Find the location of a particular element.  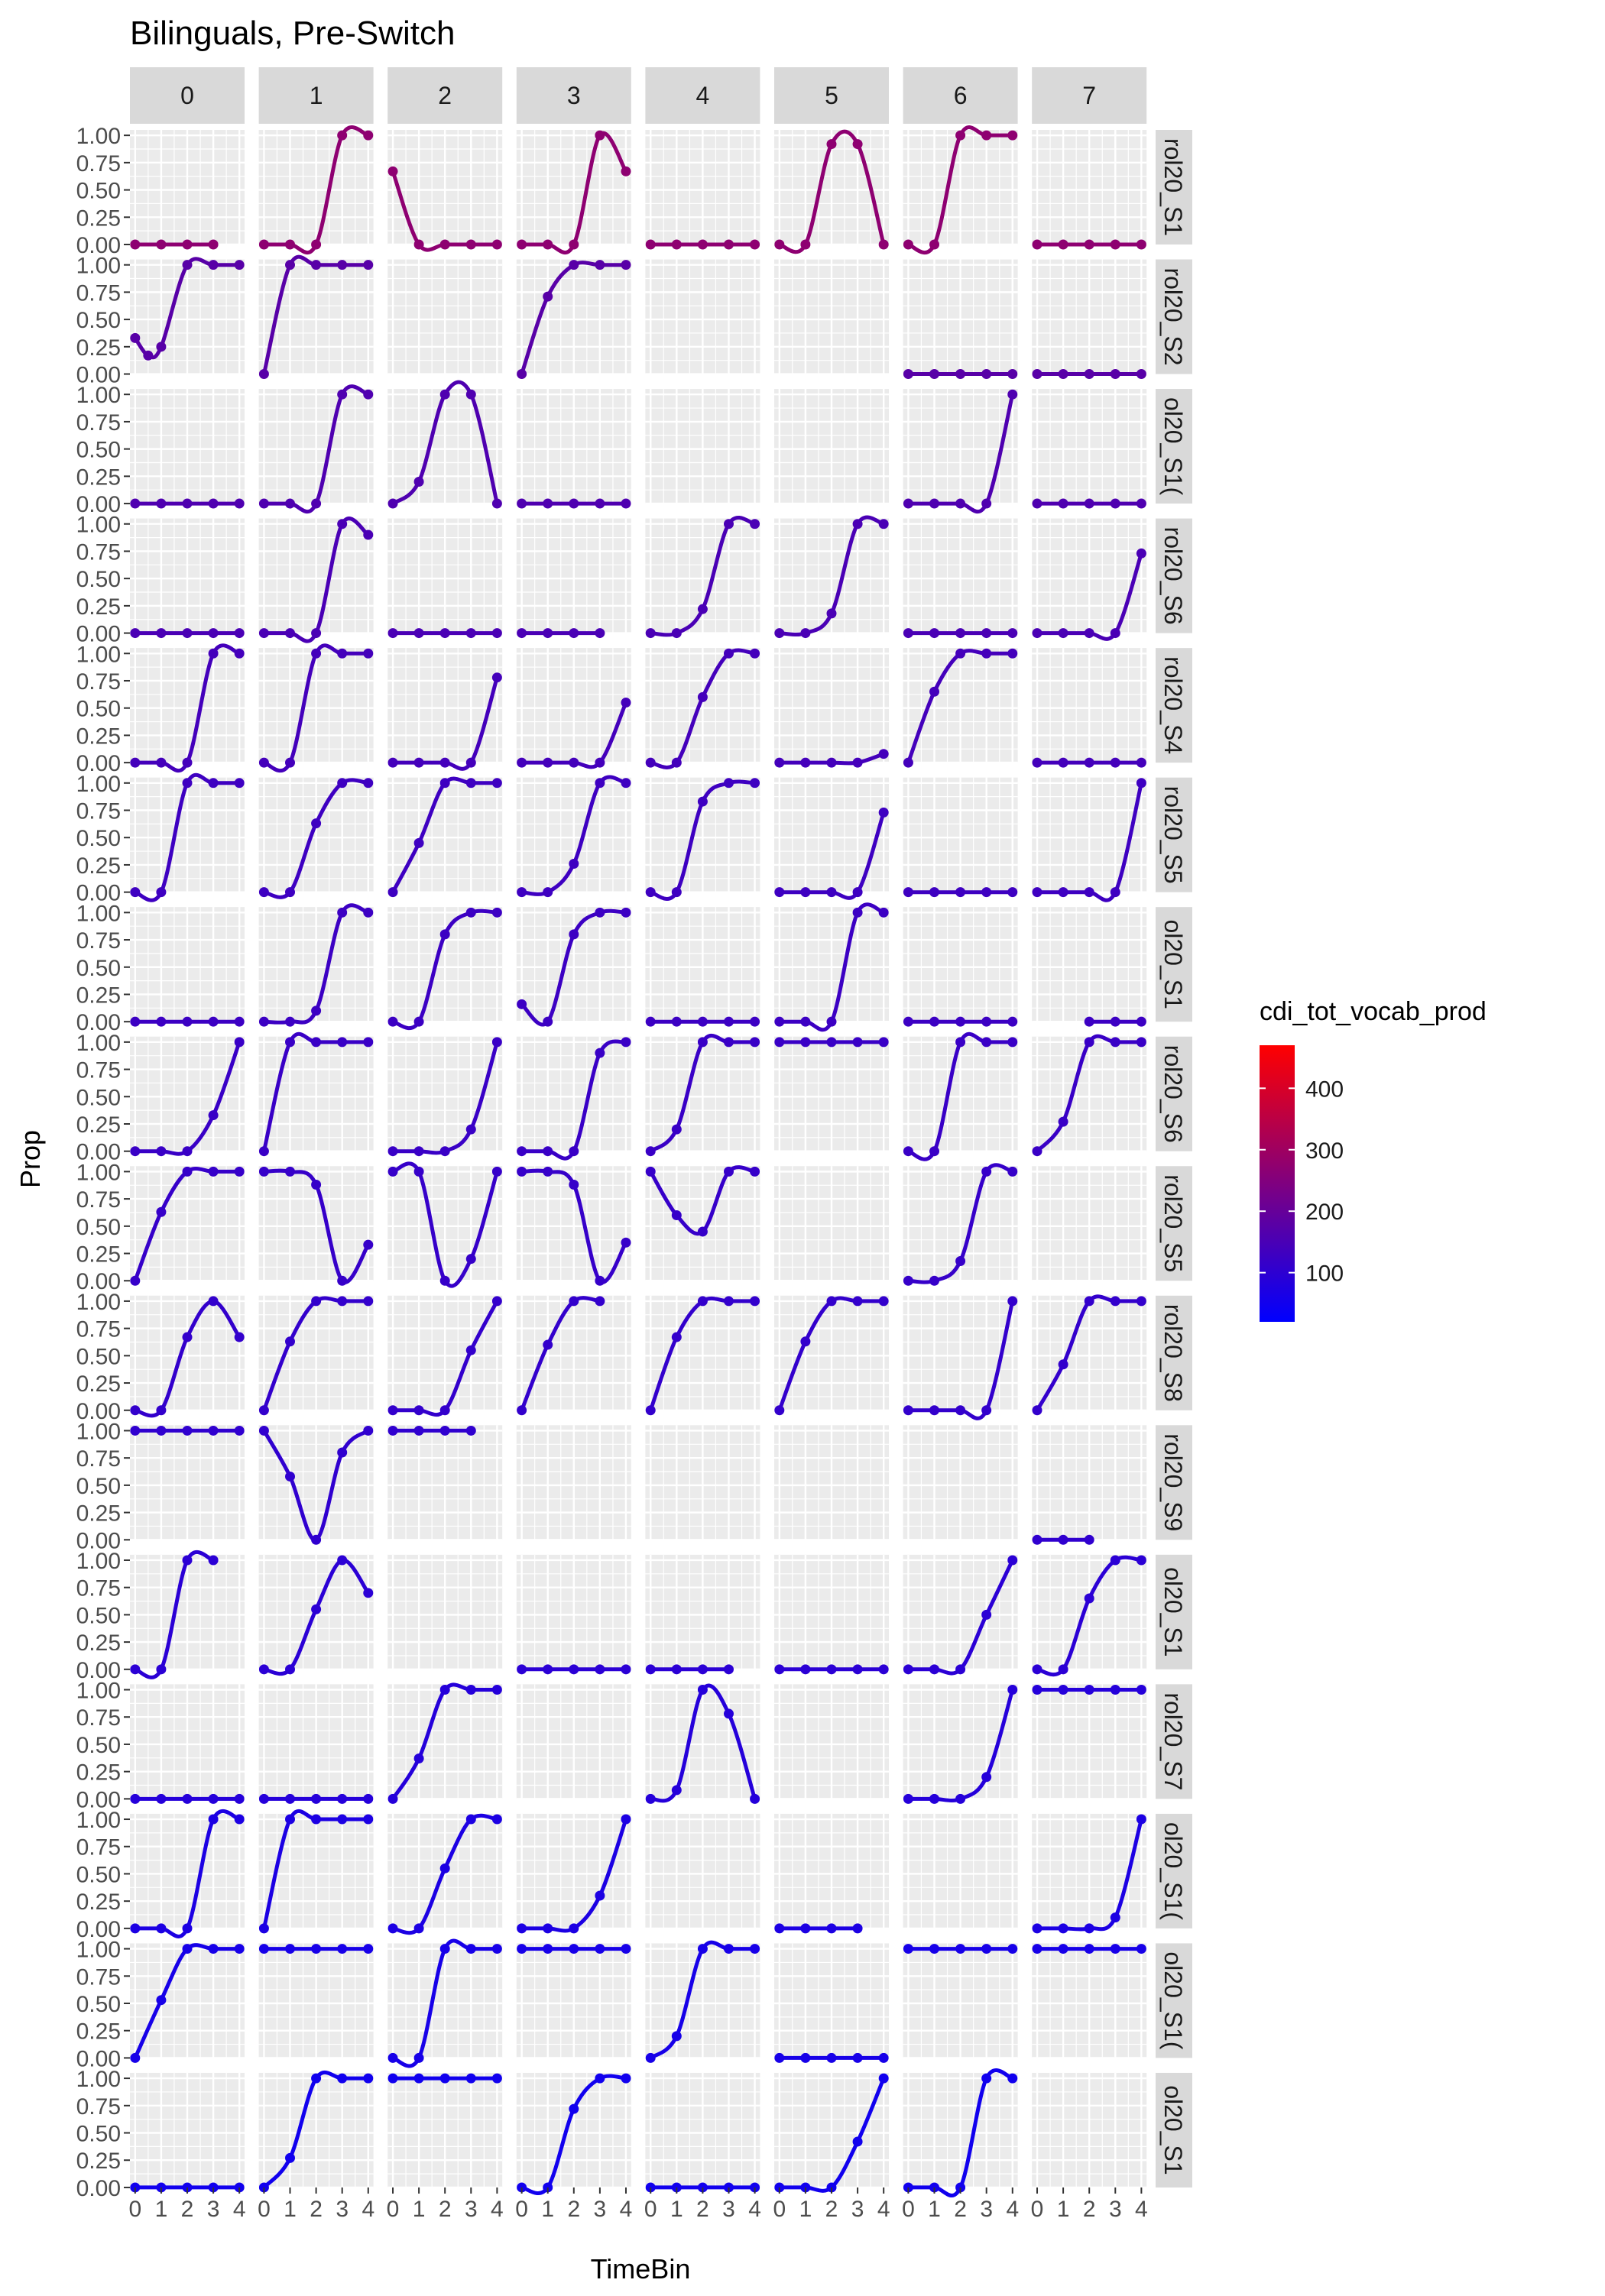

row-strip-label: ol20_S1( is located at coordinates (1173, 2000).